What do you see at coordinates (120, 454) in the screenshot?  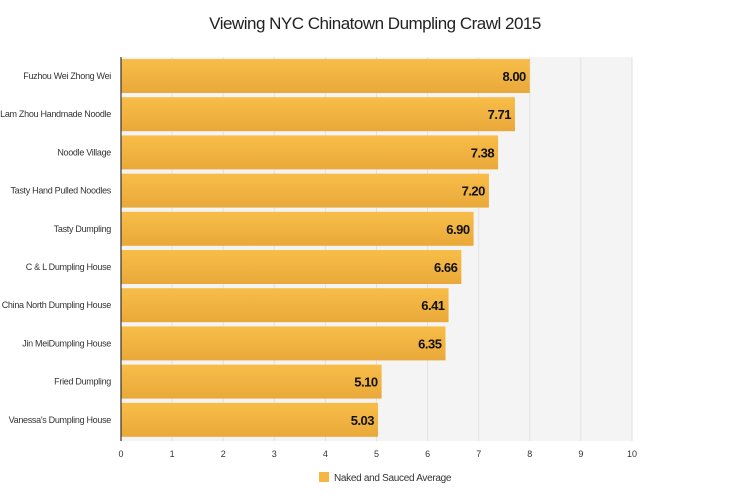 I see `x-tick-label: 0` at bounding box center [120, 454].